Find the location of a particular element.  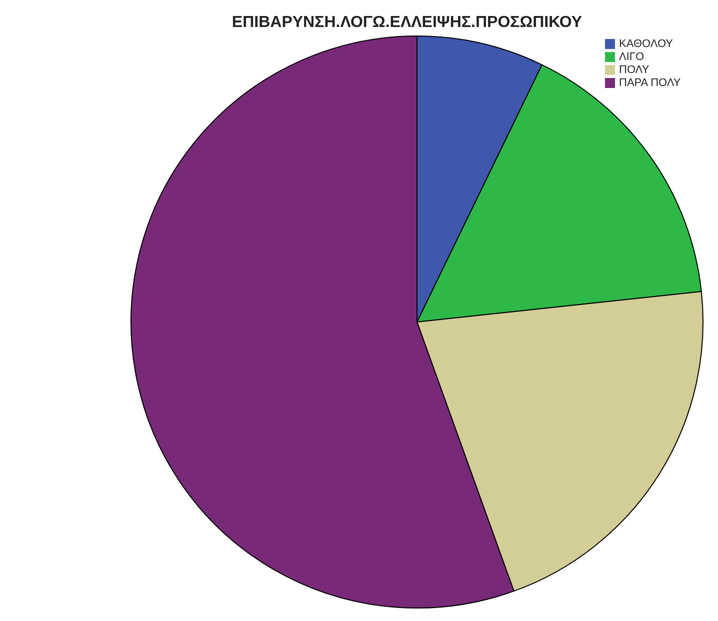

legend-label: ΛΙΓΟ is located at coordinates (631, 57).